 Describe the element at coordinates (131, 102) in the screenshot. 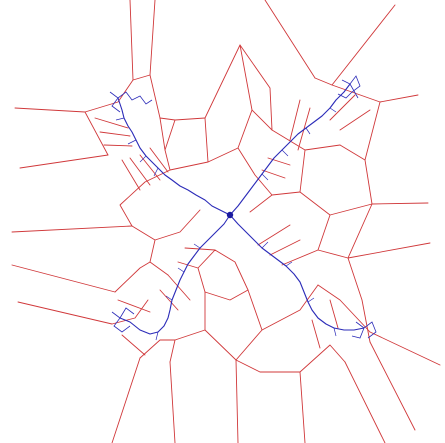

I see `cluster-hub-top-left` at that location.